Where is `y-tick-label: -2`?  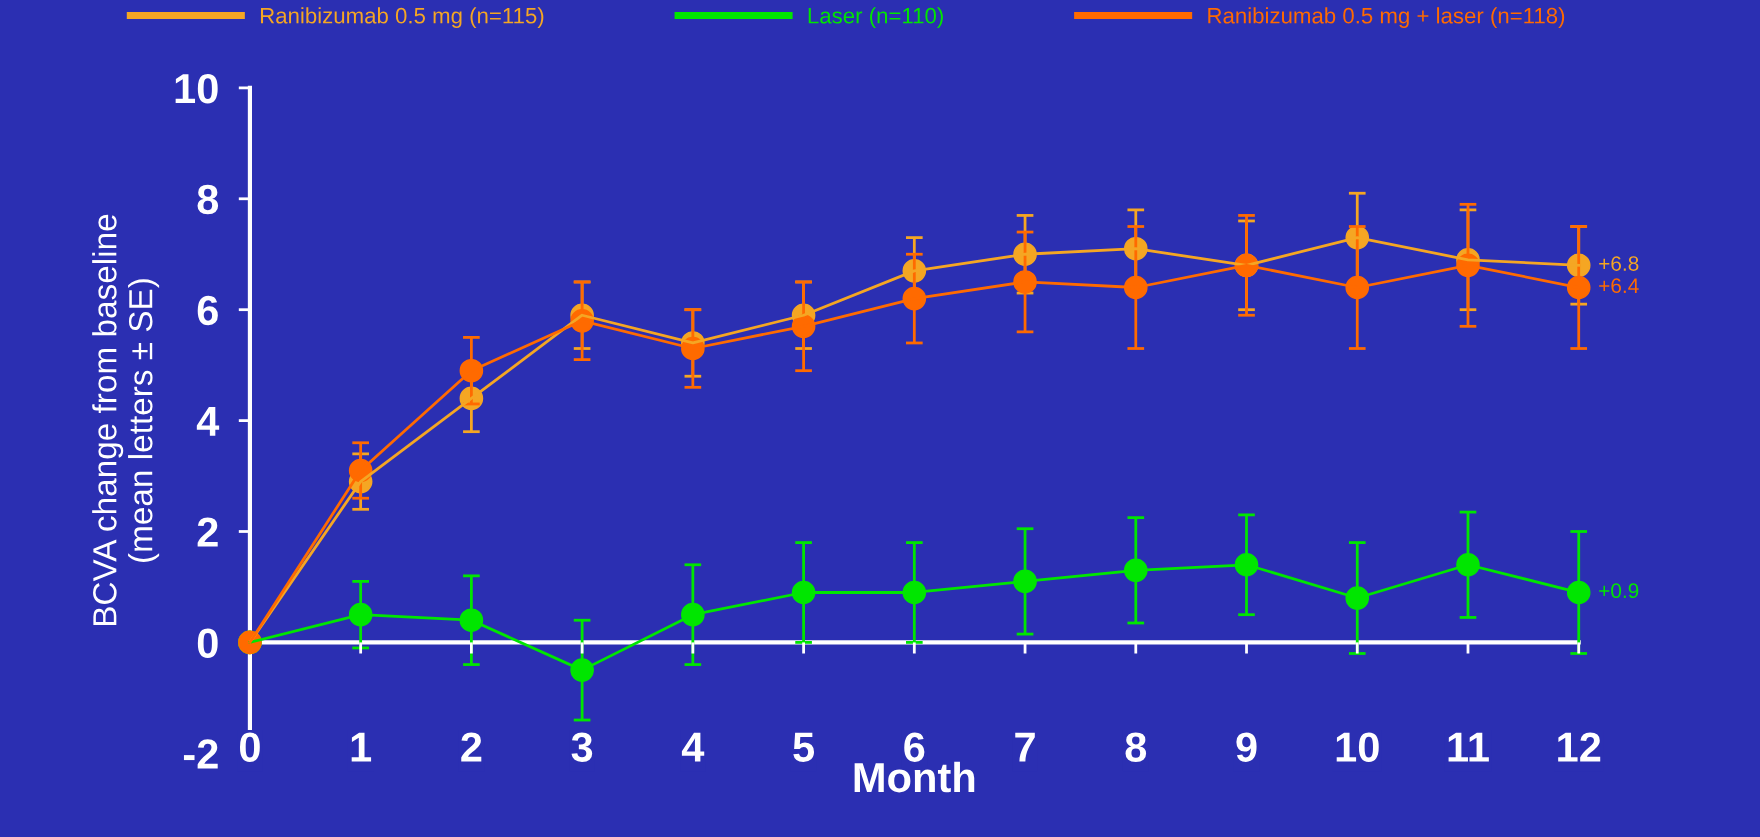
y-tick-label: -2 is located at coordinates (200, 754).